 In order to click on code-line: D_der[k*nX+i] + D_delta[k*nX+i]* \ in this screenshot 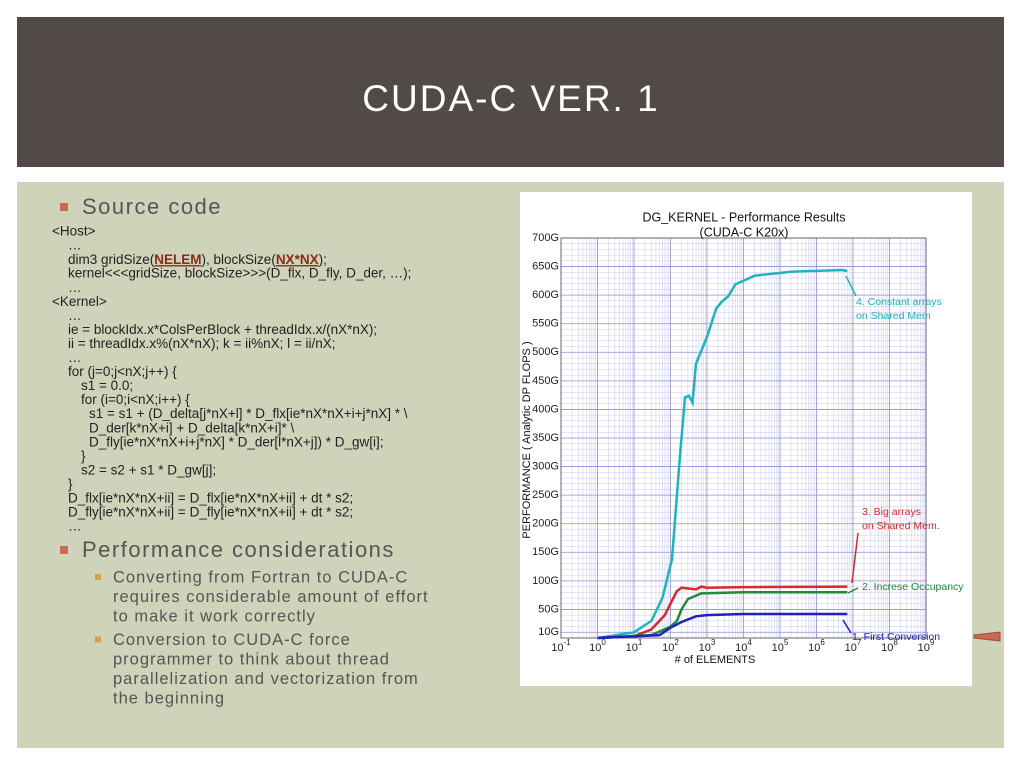, I will do `click(191, 427)`.